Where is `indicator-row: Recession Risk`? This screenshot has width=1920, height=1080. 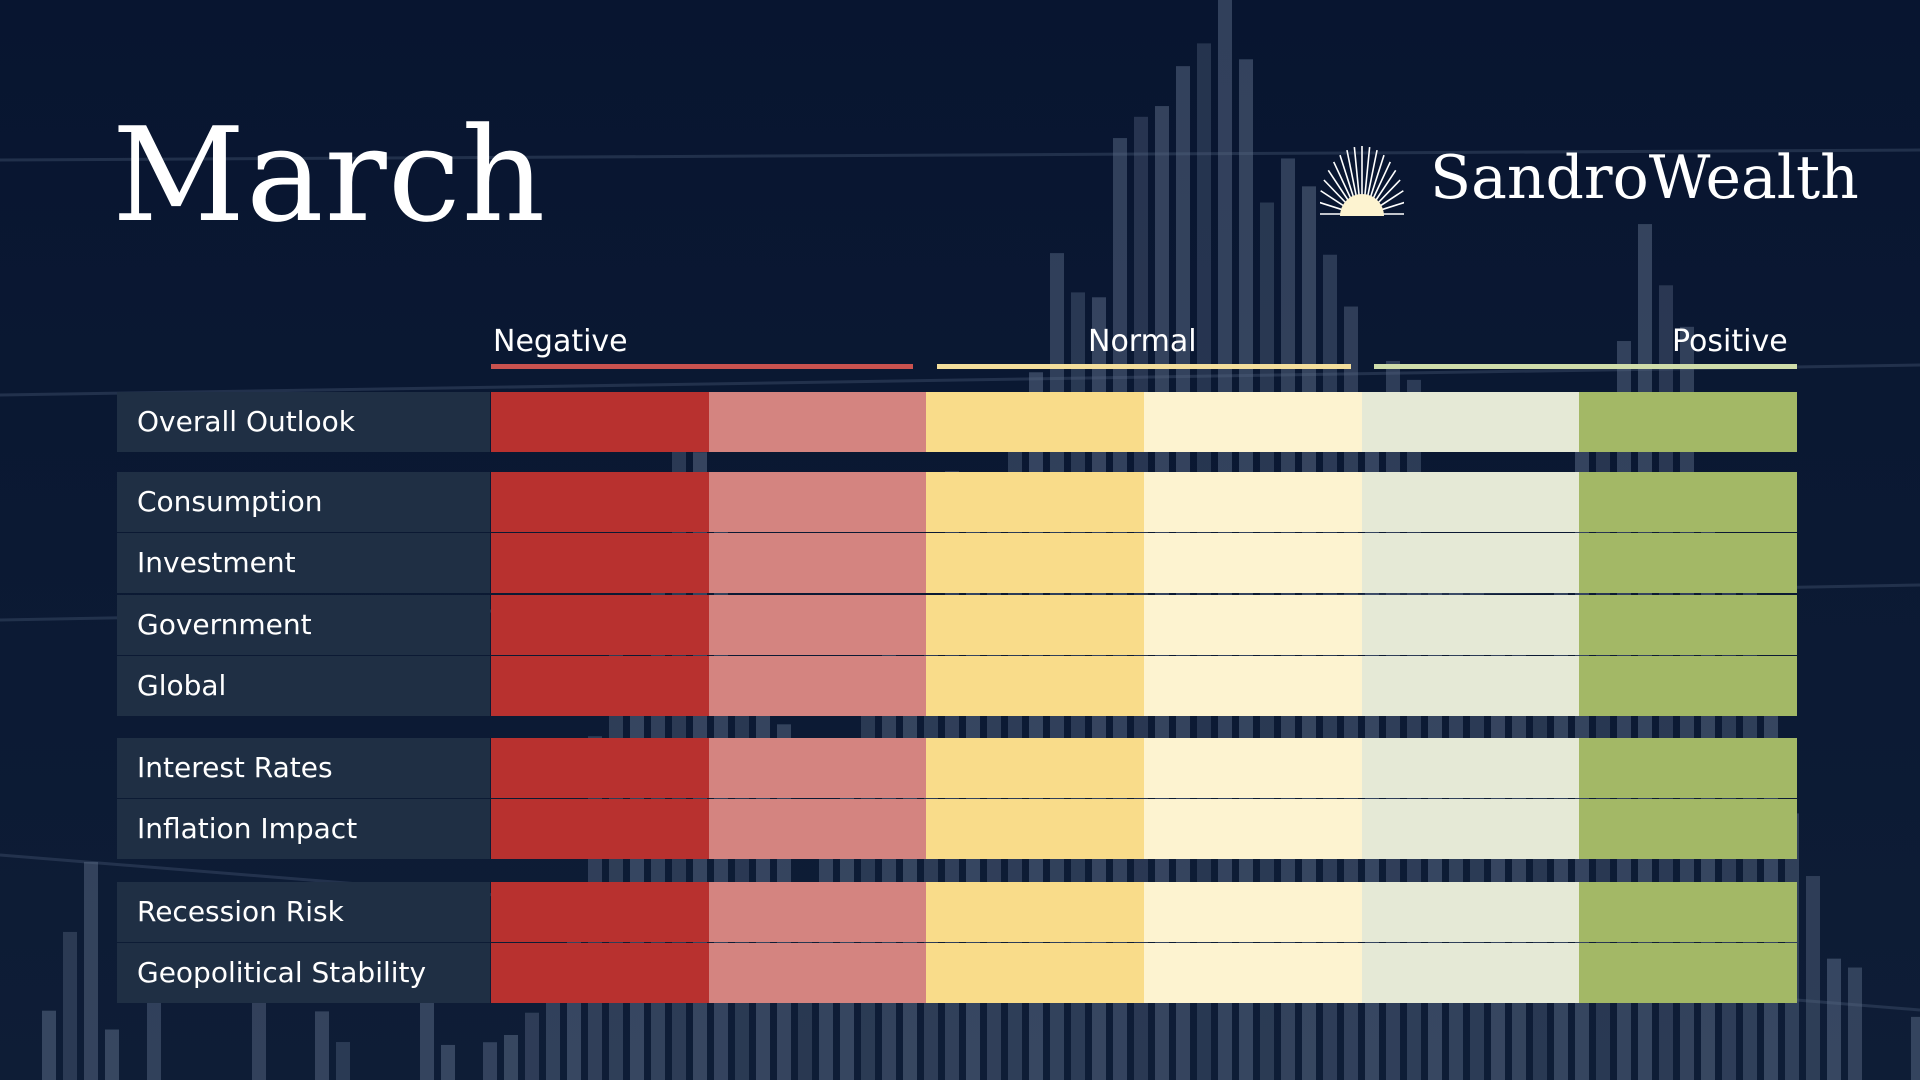 indicator-row: Recession Risk is located at coordinates (957, 912).